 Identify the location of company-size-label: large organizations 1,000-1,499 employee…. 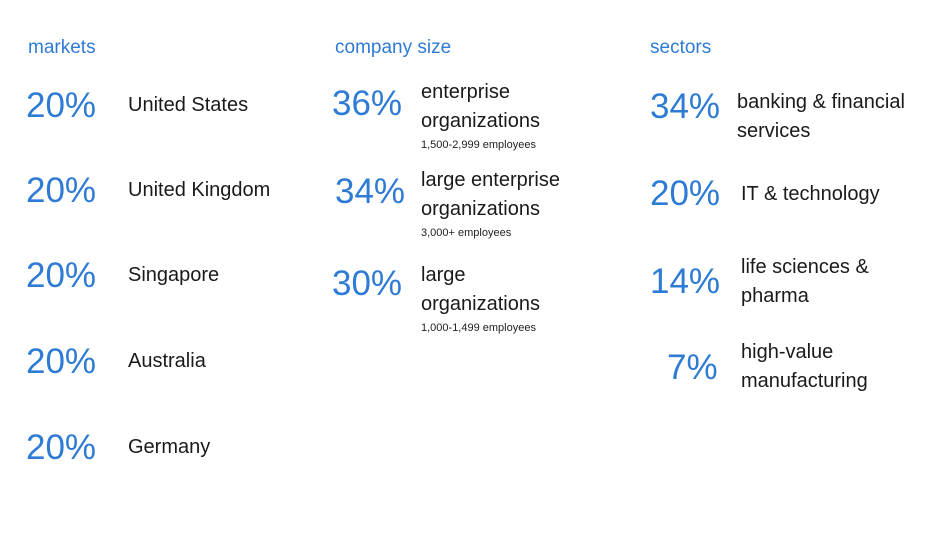
(480, 298).